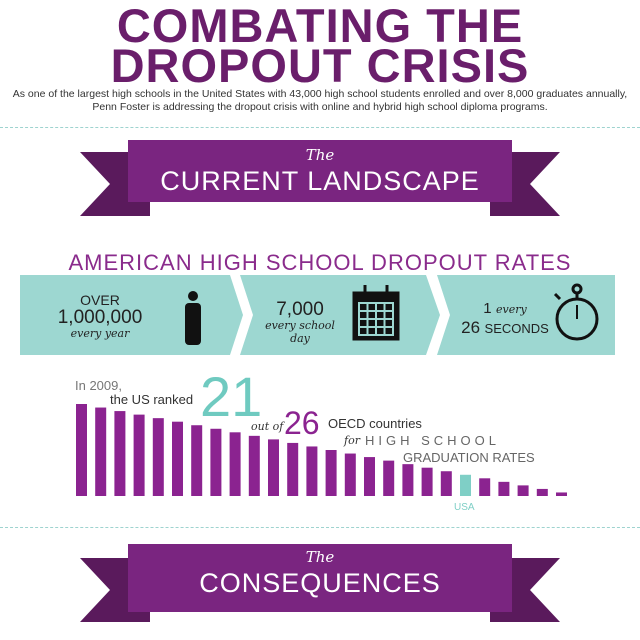 The width and height of the screenshot is (640, 640). Describe the element at coordinates (320, 65) in the screenshot. I see `title-line: DROPOUT CRISIS` at that location.